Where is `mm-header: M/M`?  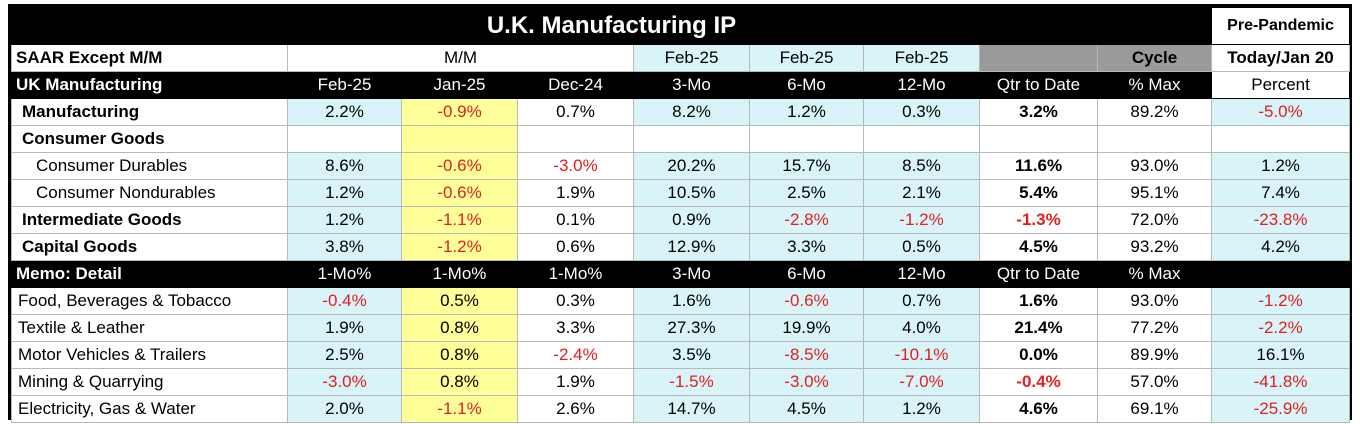
mm-header: M/M is located at coordinates (460, 58).